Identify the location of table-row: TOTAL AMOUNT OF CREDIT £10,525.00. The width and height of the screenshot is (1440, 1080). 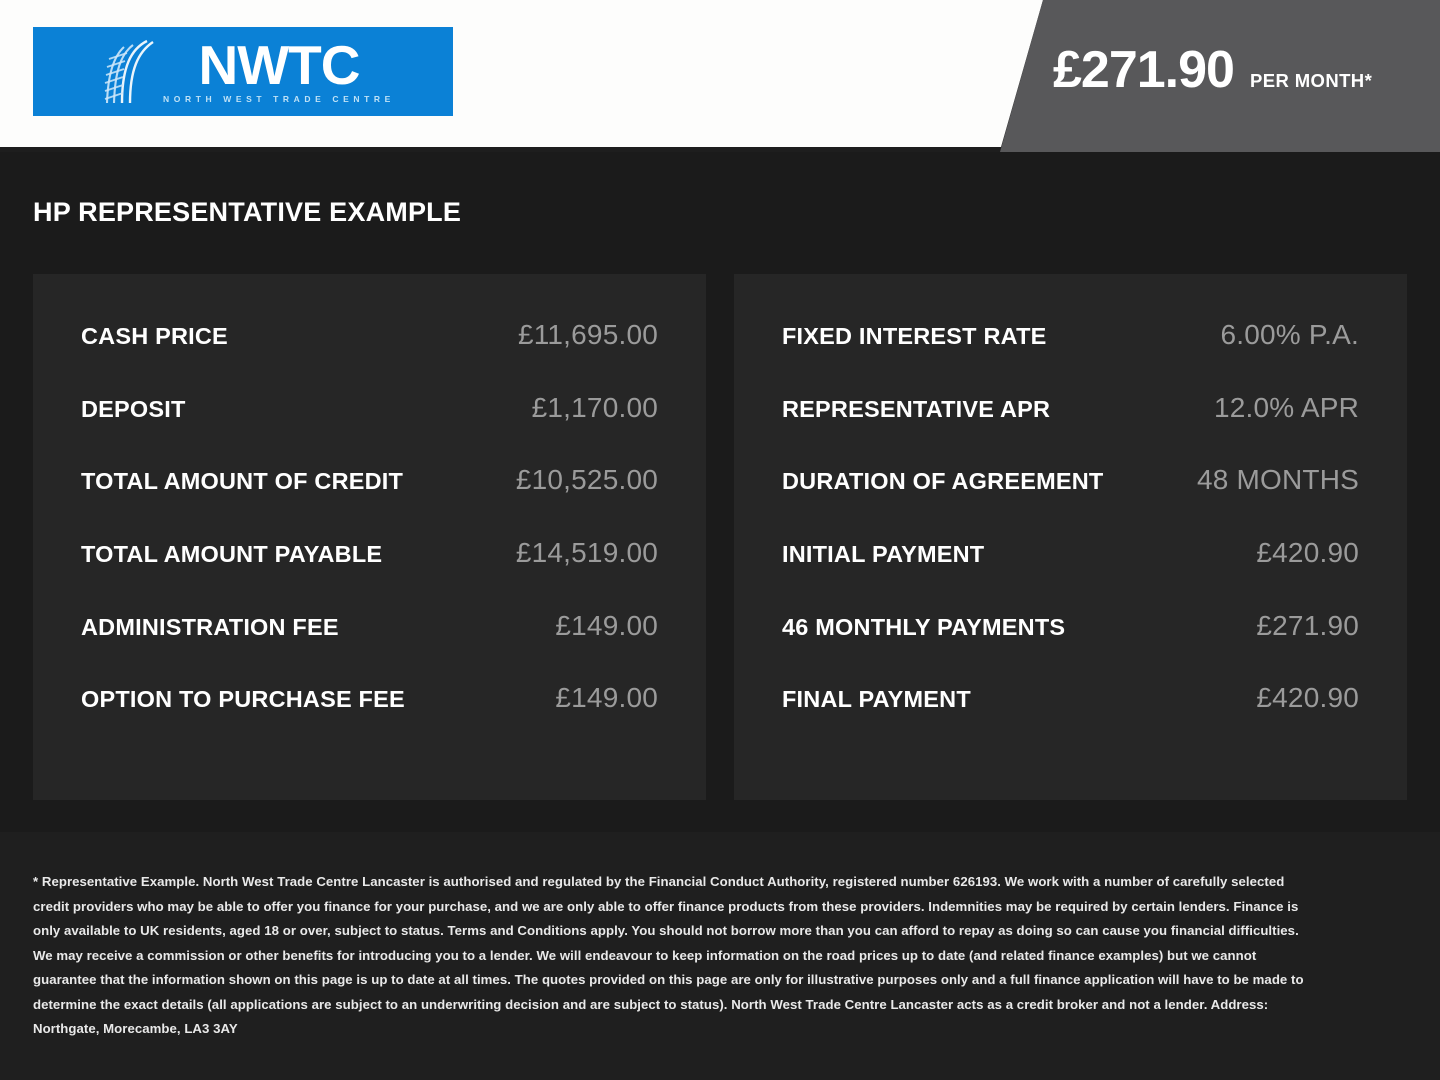
(369, 500).